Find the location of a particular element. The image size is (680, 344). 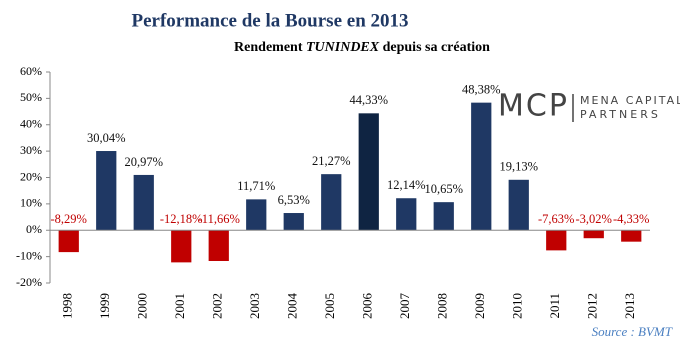

value-label: -3,02% is located at coordinates (594, 219).